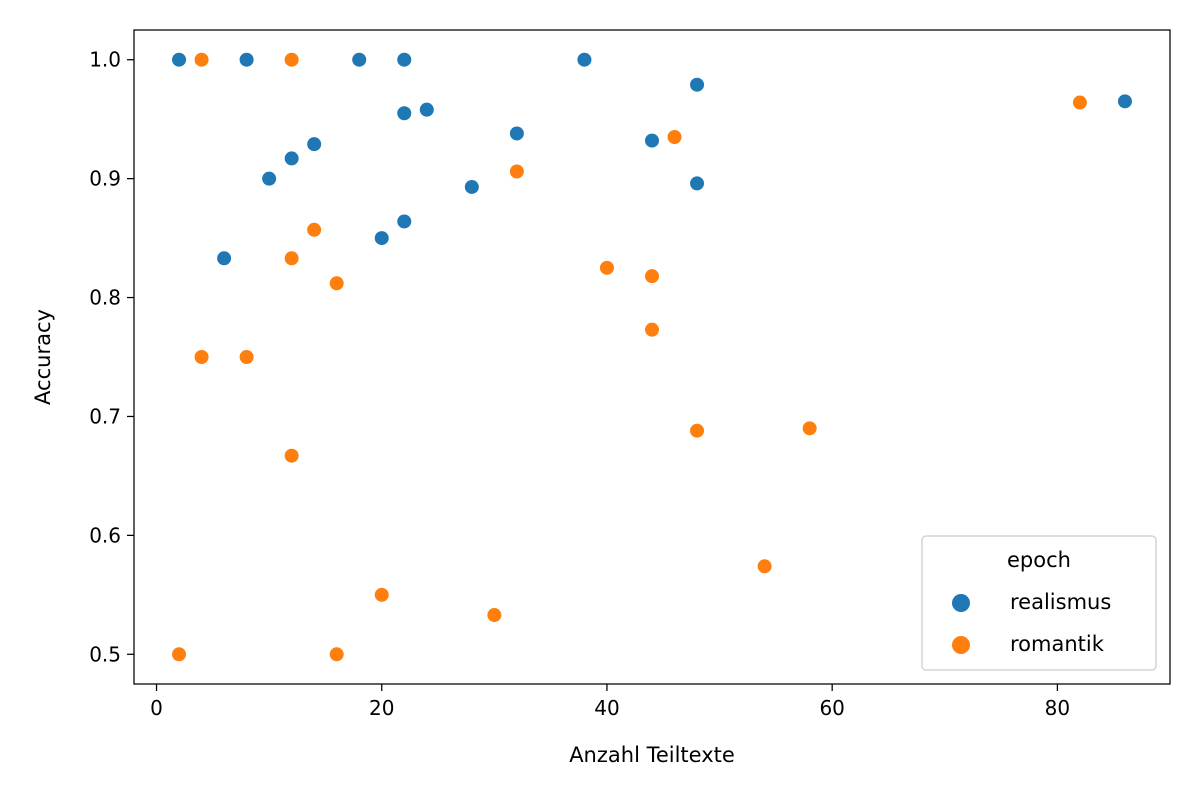 This screenshot has height=800, width=1200. What do you see at coordinates (105, 416) in the screenshot?
I see `y-tick-label: 0.7` at bounding box center [105, 416].